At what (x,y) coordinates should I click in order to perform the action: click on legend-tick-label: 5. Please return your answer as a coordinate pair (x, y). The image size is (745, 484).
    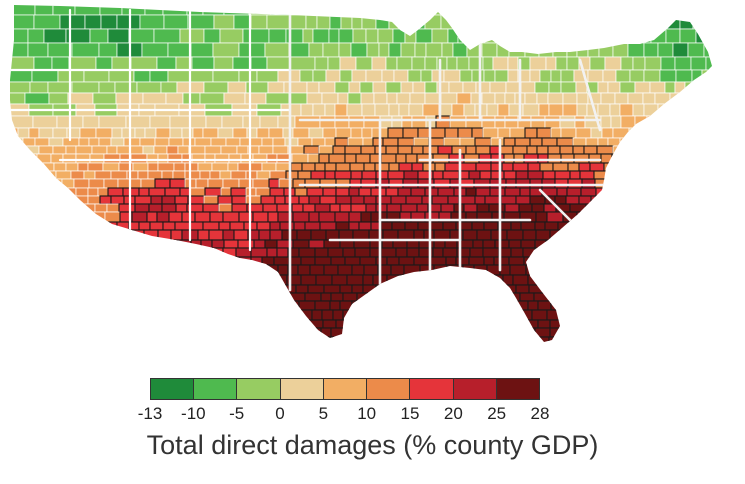
    Looking at the image, I should click on (323, 413).